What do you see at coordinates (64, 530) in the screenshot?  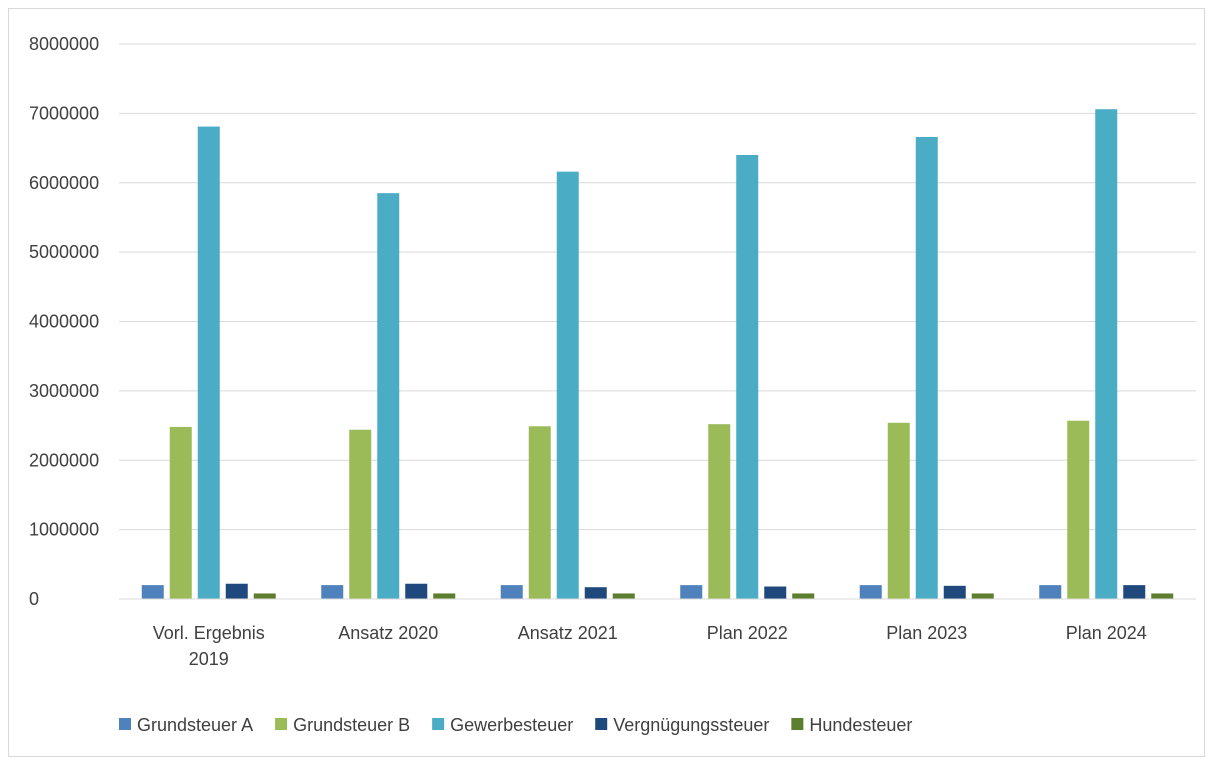 I see `y-tick-label: 1000000` at bounding box center [64, 530].